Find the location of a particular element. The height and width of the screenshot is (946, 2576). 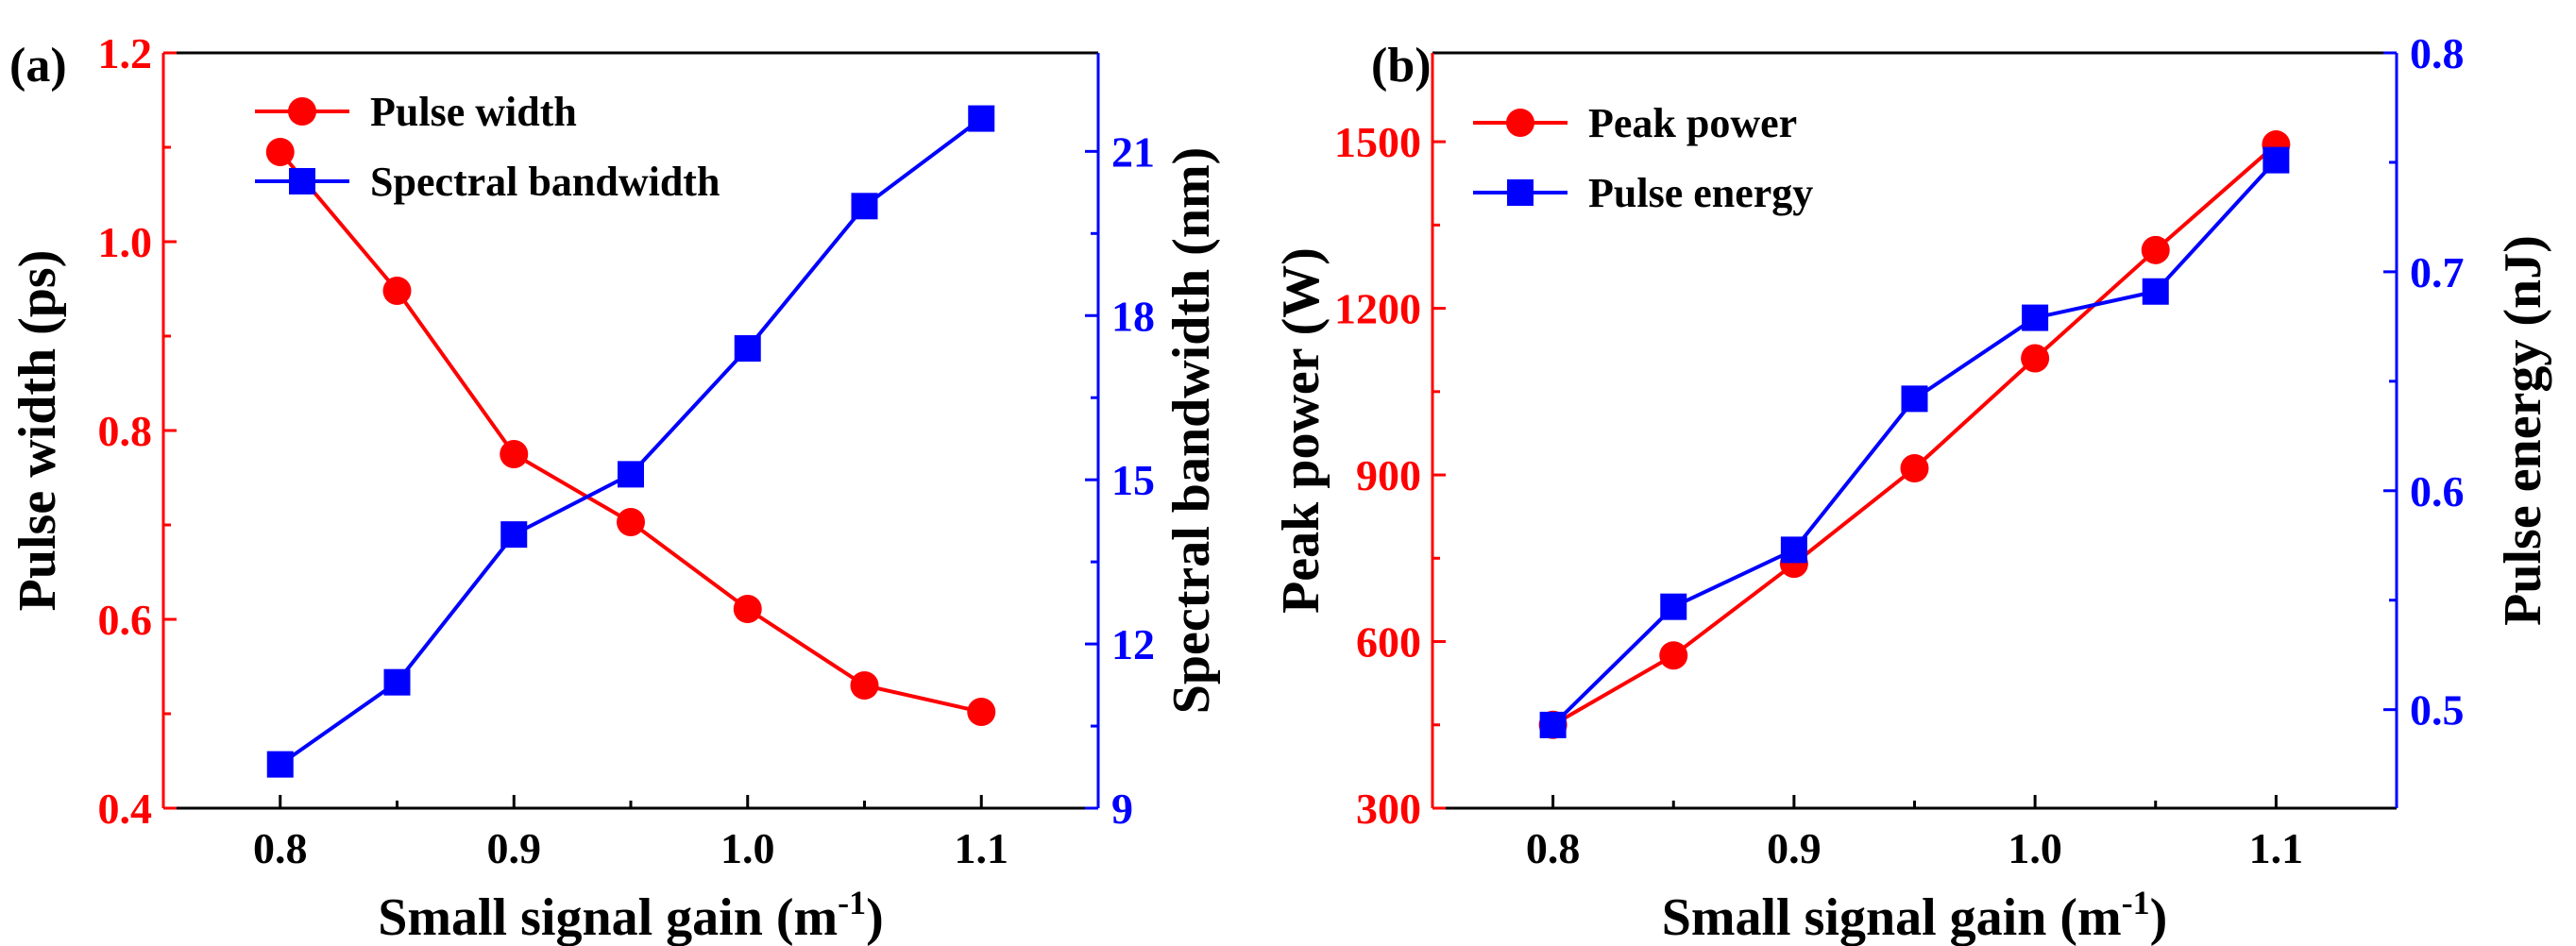

right-tick-label: 15 is located at coordinates (1133, 480).